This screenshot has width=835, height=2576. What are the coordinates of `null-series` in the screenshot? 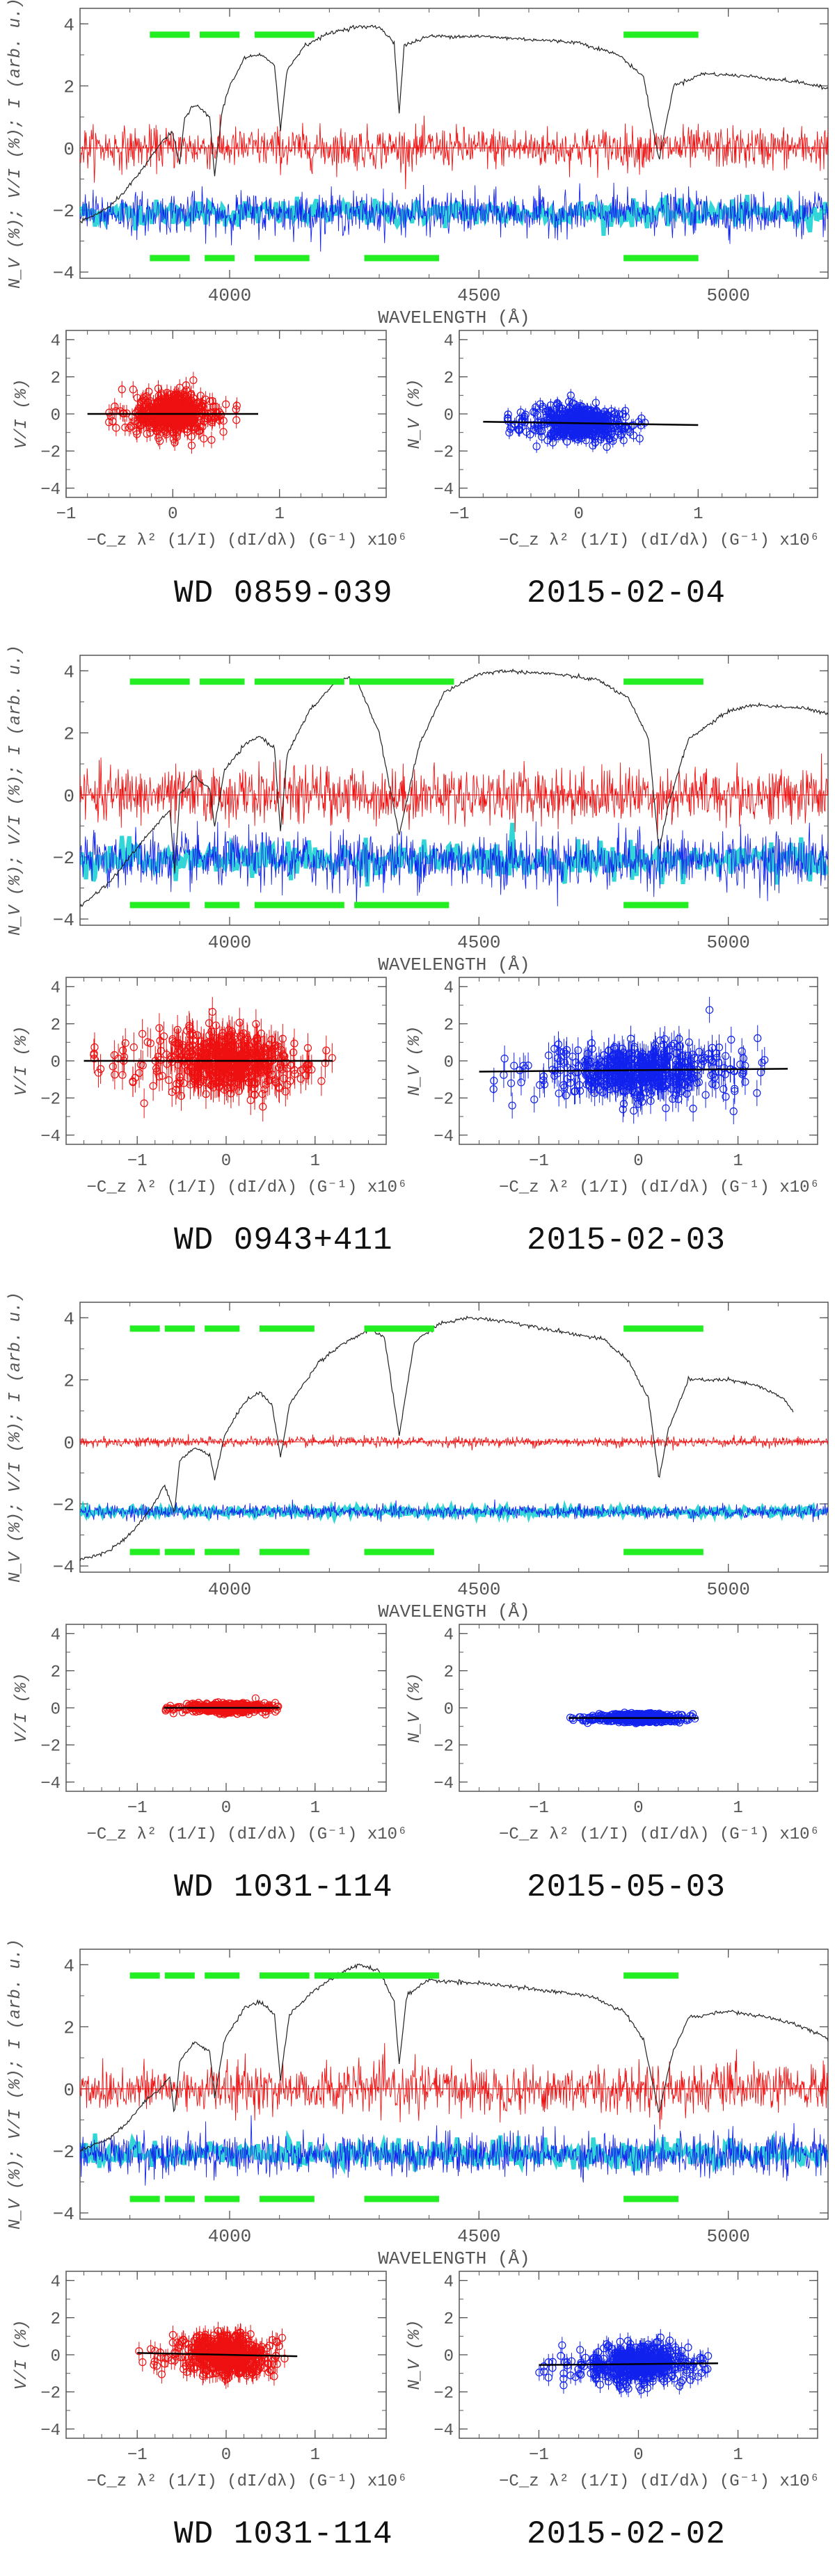 It's located at (454, 217).